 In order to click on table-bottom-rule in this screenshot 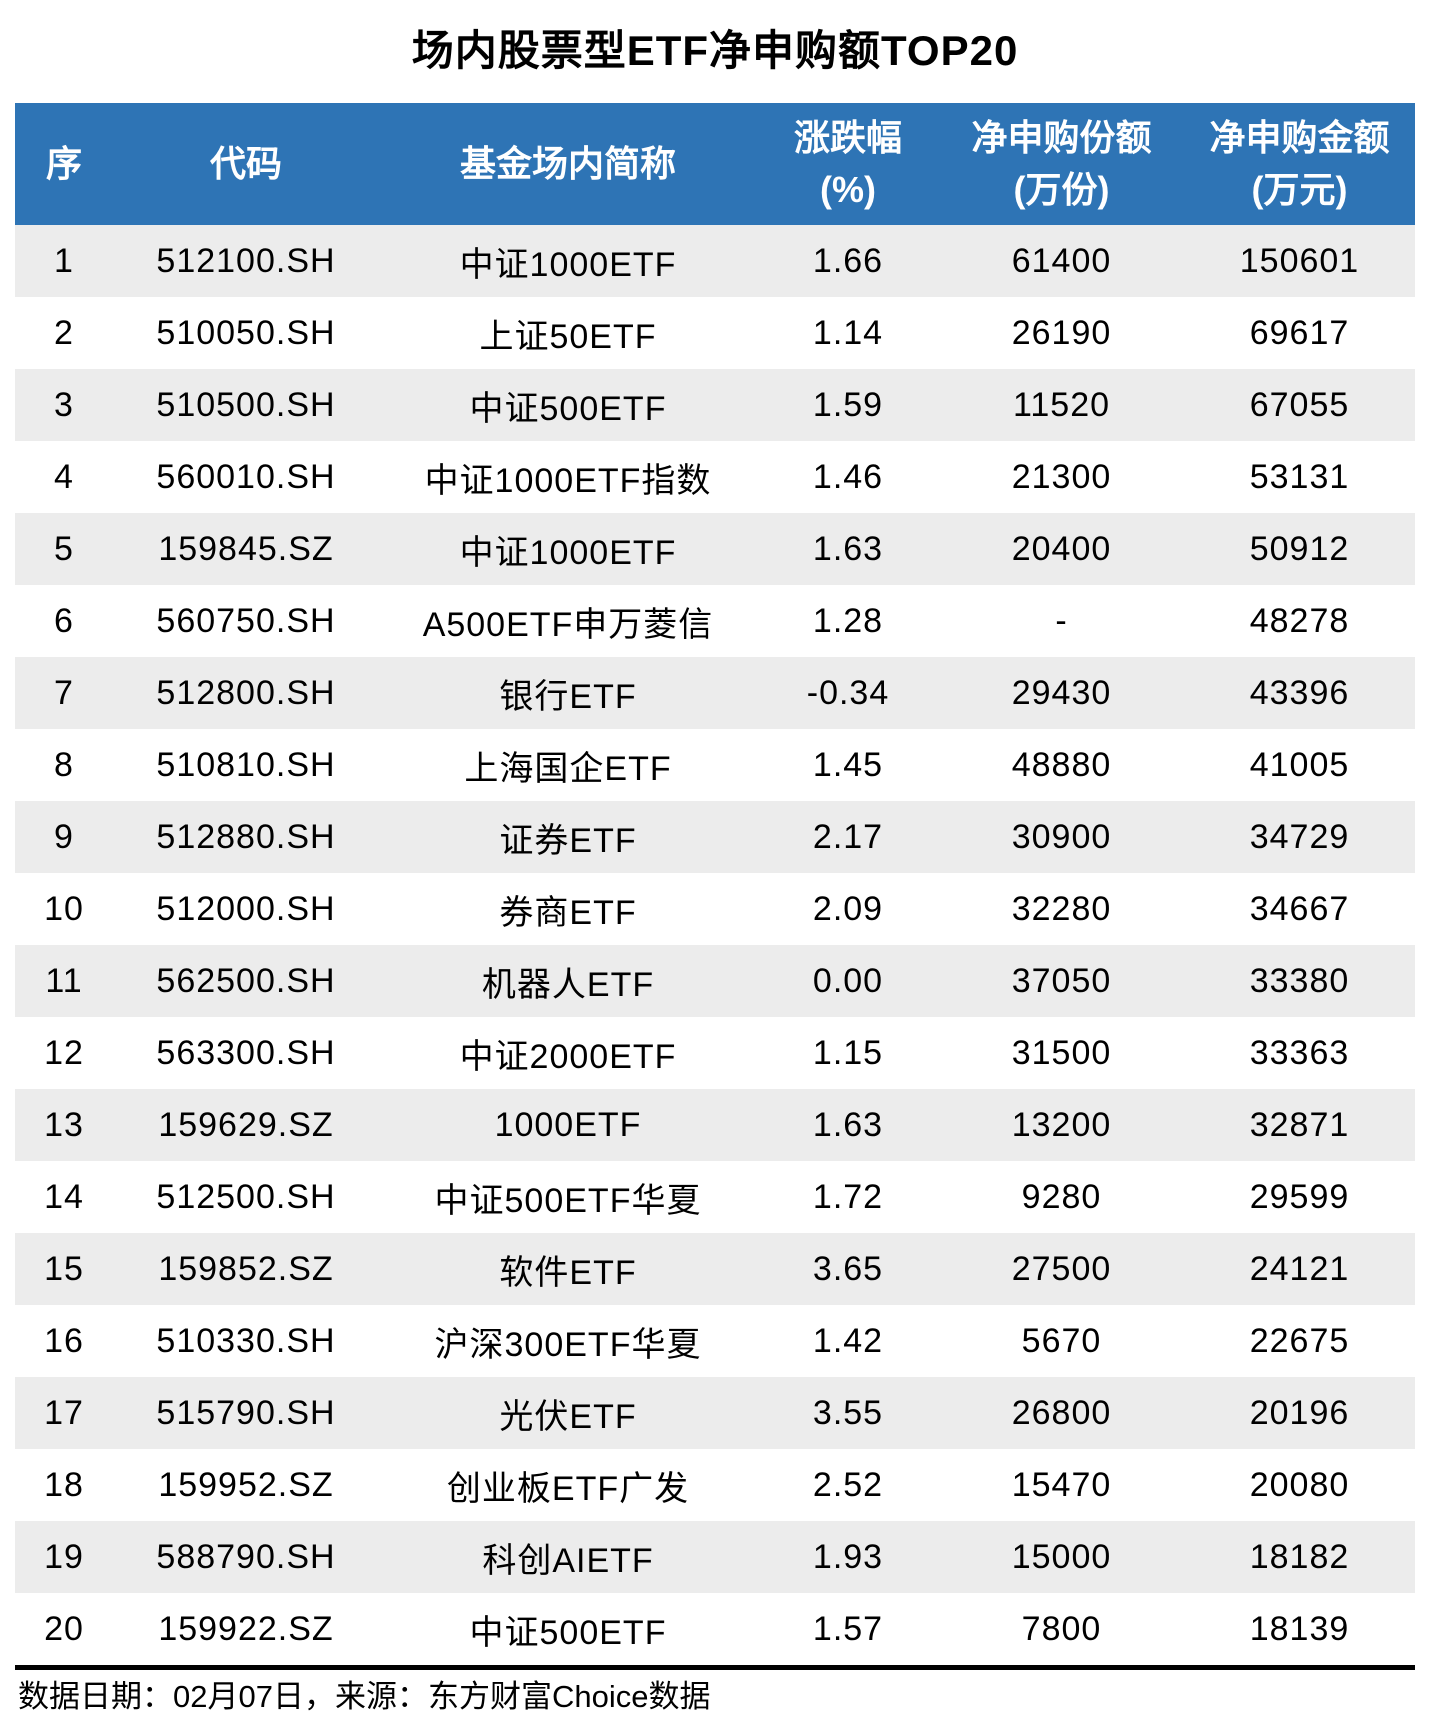, I will do `click(715, 1667)`.